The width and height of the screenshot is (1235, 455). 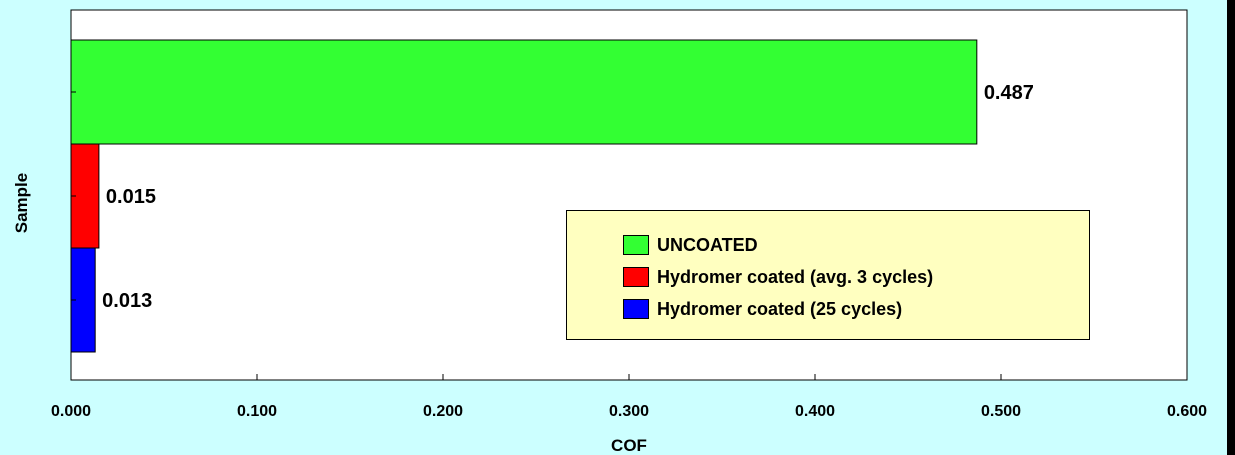 What do you see at coordinates (1187, 411) in the screenshot?
I see `x-tick-label: 0.600` at bounding box center [1187, 411].